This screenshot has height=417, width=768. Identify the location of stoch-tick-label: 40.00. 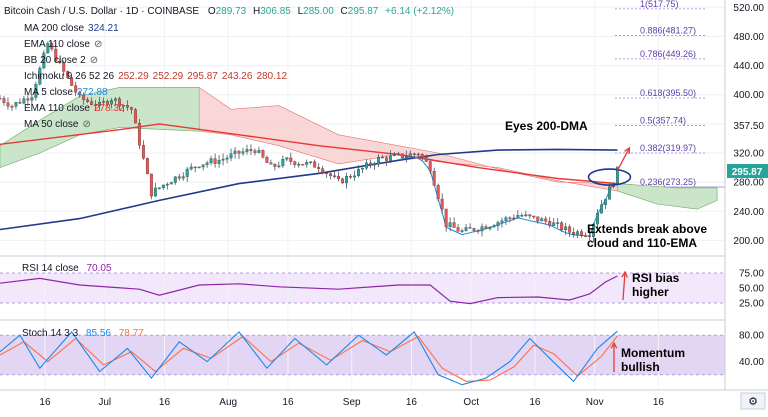
(751, 362).